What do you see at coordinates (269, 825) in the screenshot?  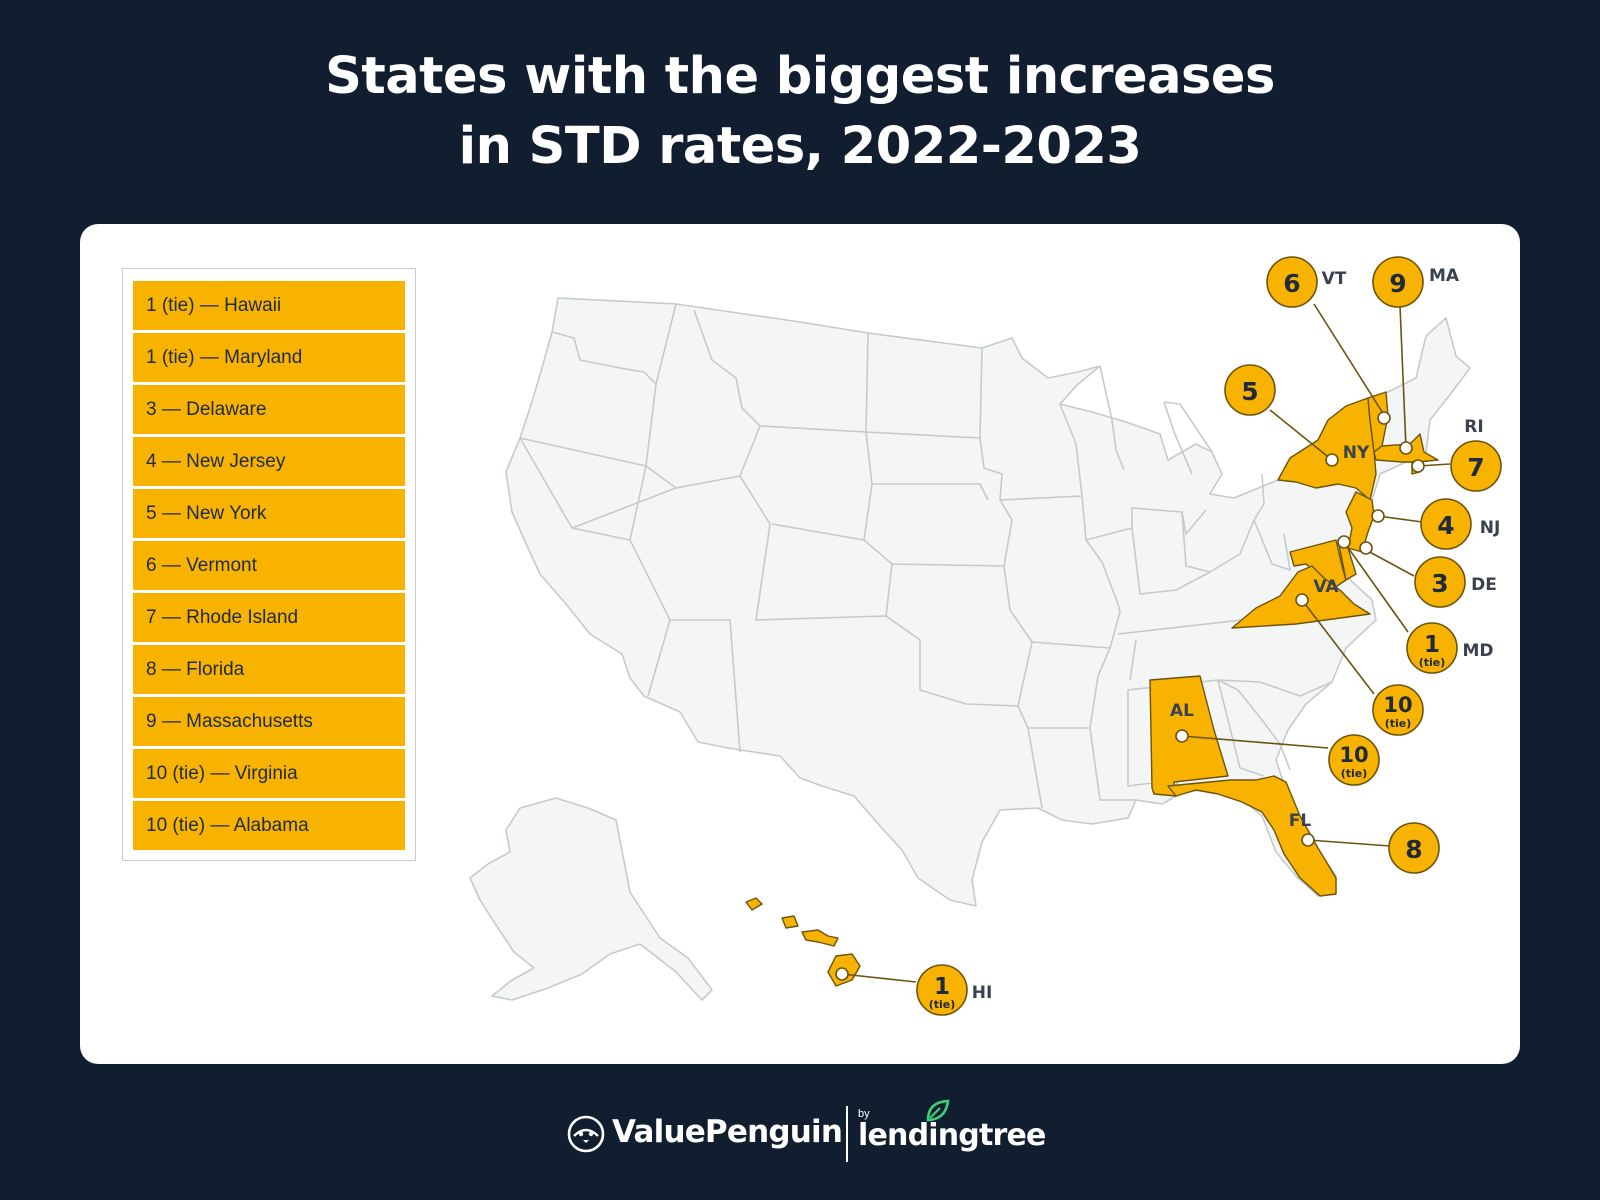 I see `legend-item: 10 (tie) — Alabama` at bounding box center [269, 825].